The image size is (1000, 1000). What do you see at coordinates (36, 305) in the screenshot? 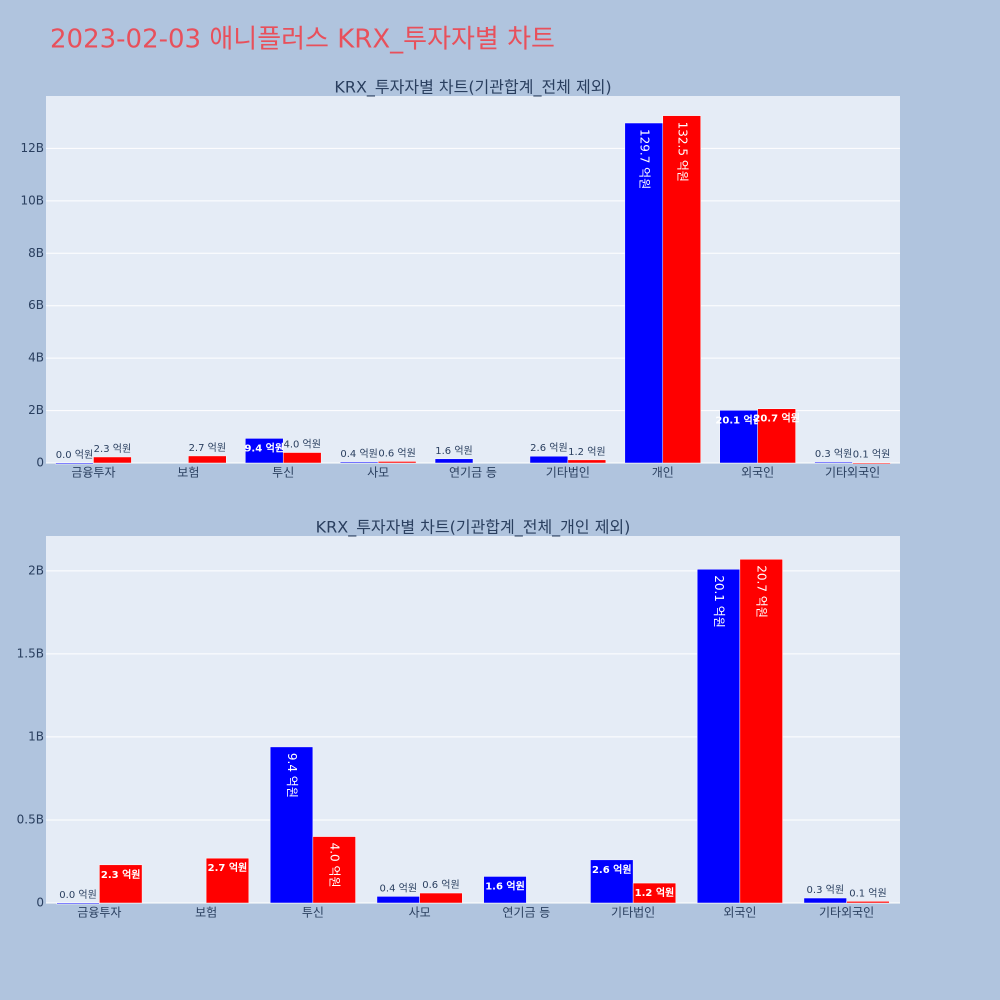
I see `y-tick-label: 6B` at bounding box center [36, 305].